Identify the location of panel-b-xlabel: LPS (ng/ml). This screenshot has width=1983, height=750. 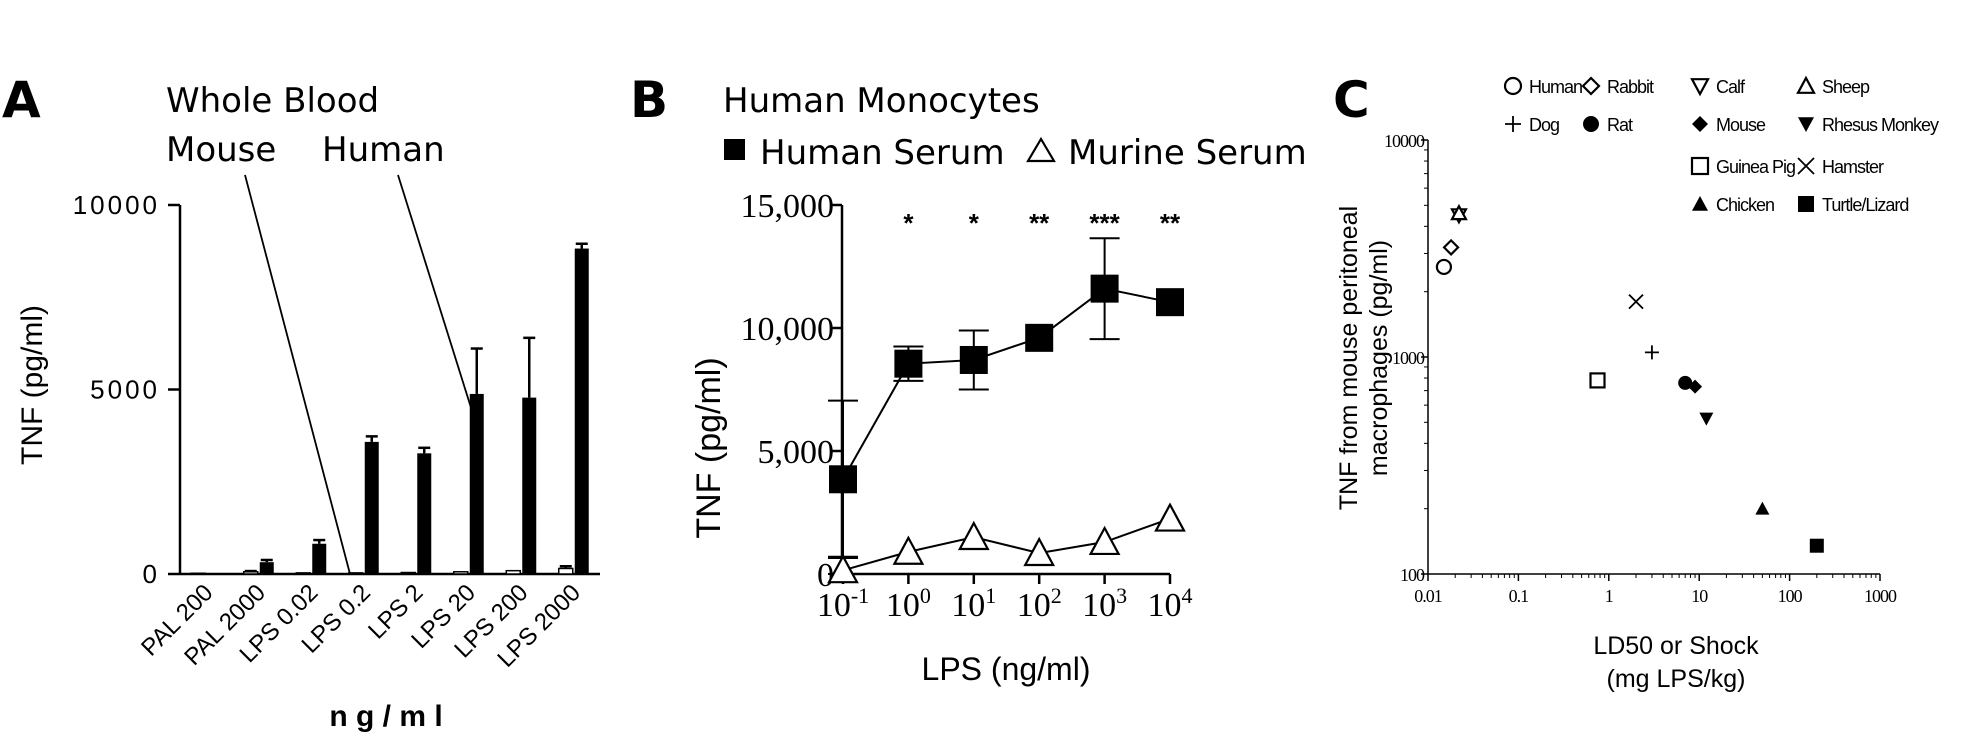
(1006, 669).